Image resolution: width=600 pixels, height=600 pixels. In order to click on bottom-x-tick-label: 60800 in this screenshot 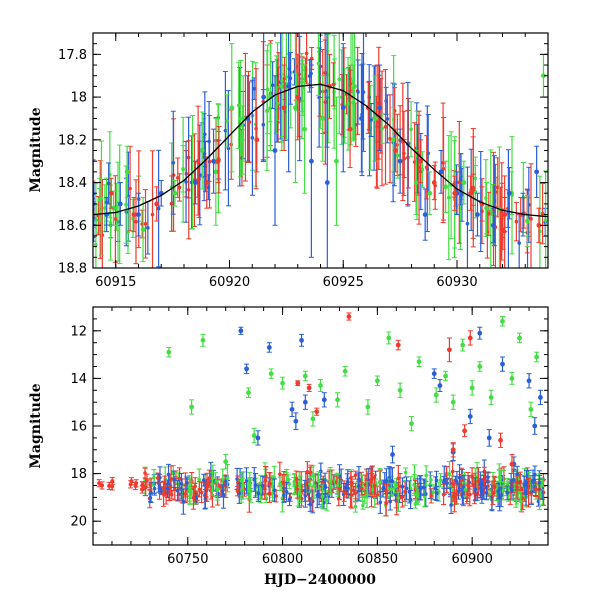, I will do `click(282, 559)`.